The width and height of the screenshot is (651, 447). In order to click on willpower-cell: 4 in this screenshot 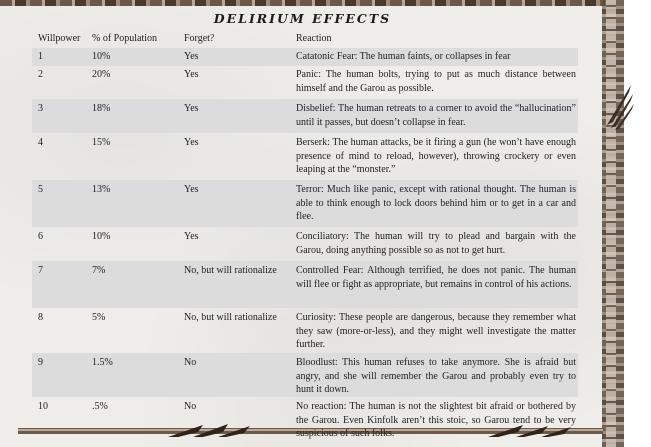, I will do `click(40, 142)`.